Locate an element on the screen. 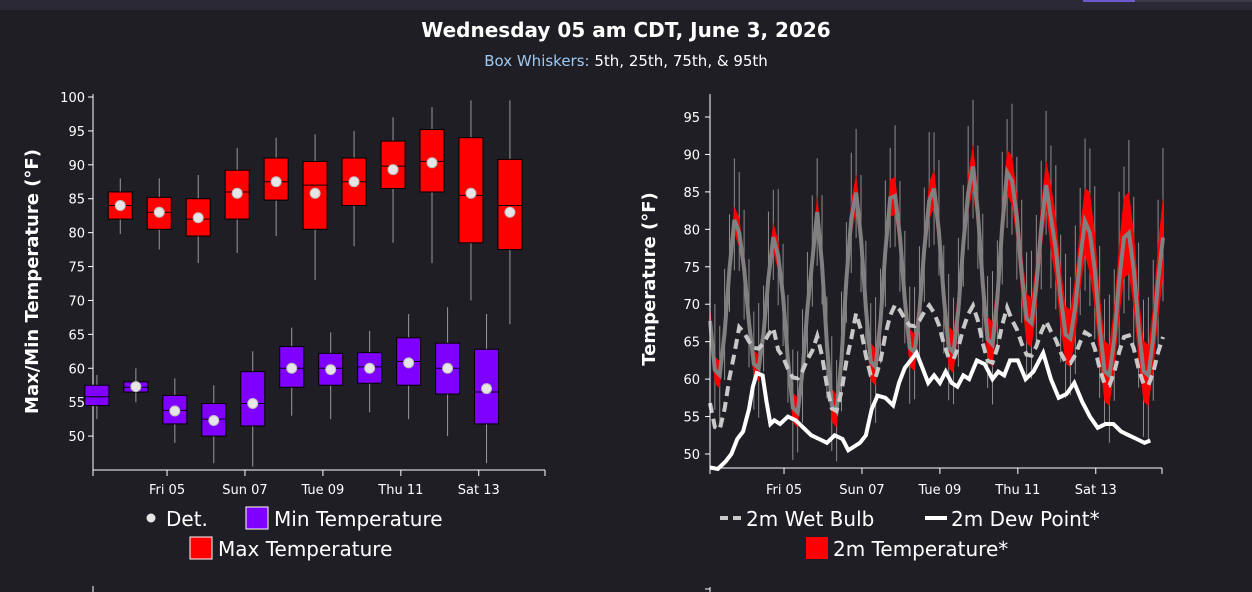 The width and height of the screenshot is (1252, 592). chart-subtitle: Box Whiskers: 5th, 25th, 75th, & 95th is located at coordinates (626, 61).